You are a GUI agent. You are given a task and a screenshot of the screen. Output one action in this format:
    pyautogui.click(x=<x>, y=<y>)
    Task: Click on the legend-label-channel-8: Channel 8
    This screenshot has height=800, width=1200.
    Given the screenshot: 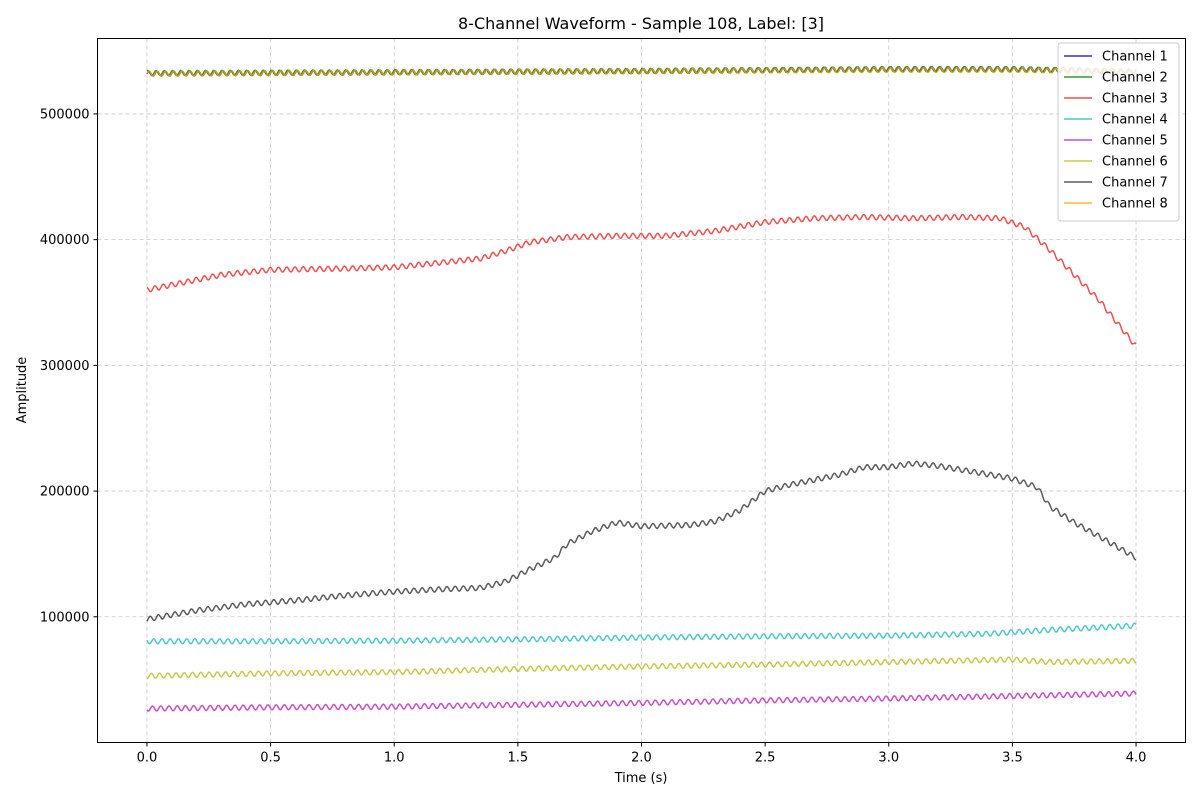 What is the action you would take?
    pyautogui.click(x=1135, y=204)
    